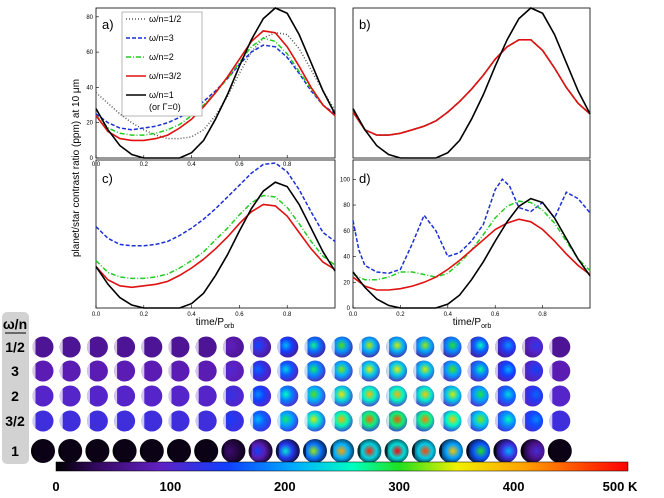  Describe the element at coordinates (365, 24) in the screenshot. I see `panel-label-b: b)` at that location.